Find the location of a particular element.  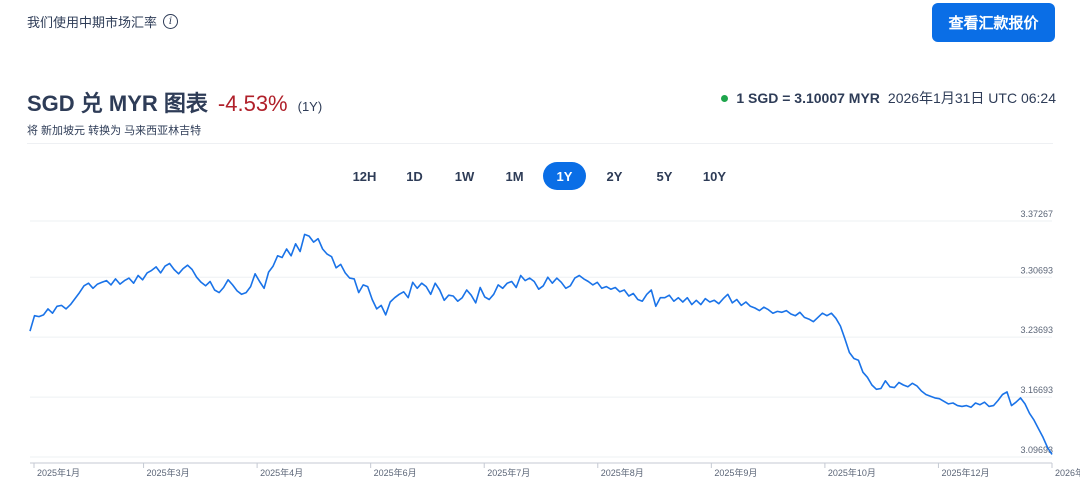

live-status-dot is located at coordinates (725, 98).